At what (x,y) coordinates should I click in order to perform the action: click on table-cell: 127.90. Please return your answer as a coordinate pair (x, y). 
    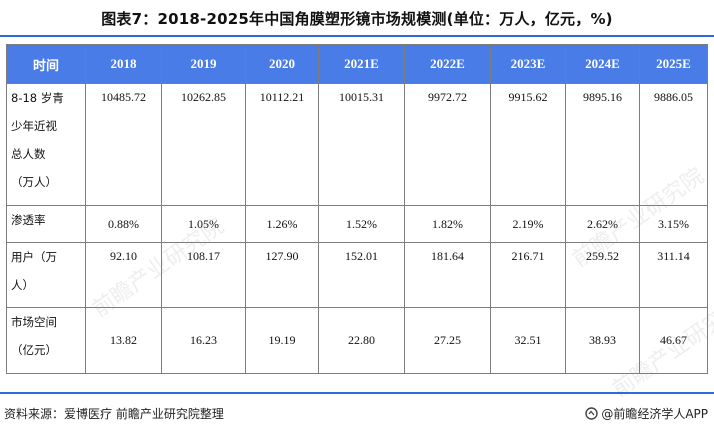
    Looking at the image, I should click on (282, 275).